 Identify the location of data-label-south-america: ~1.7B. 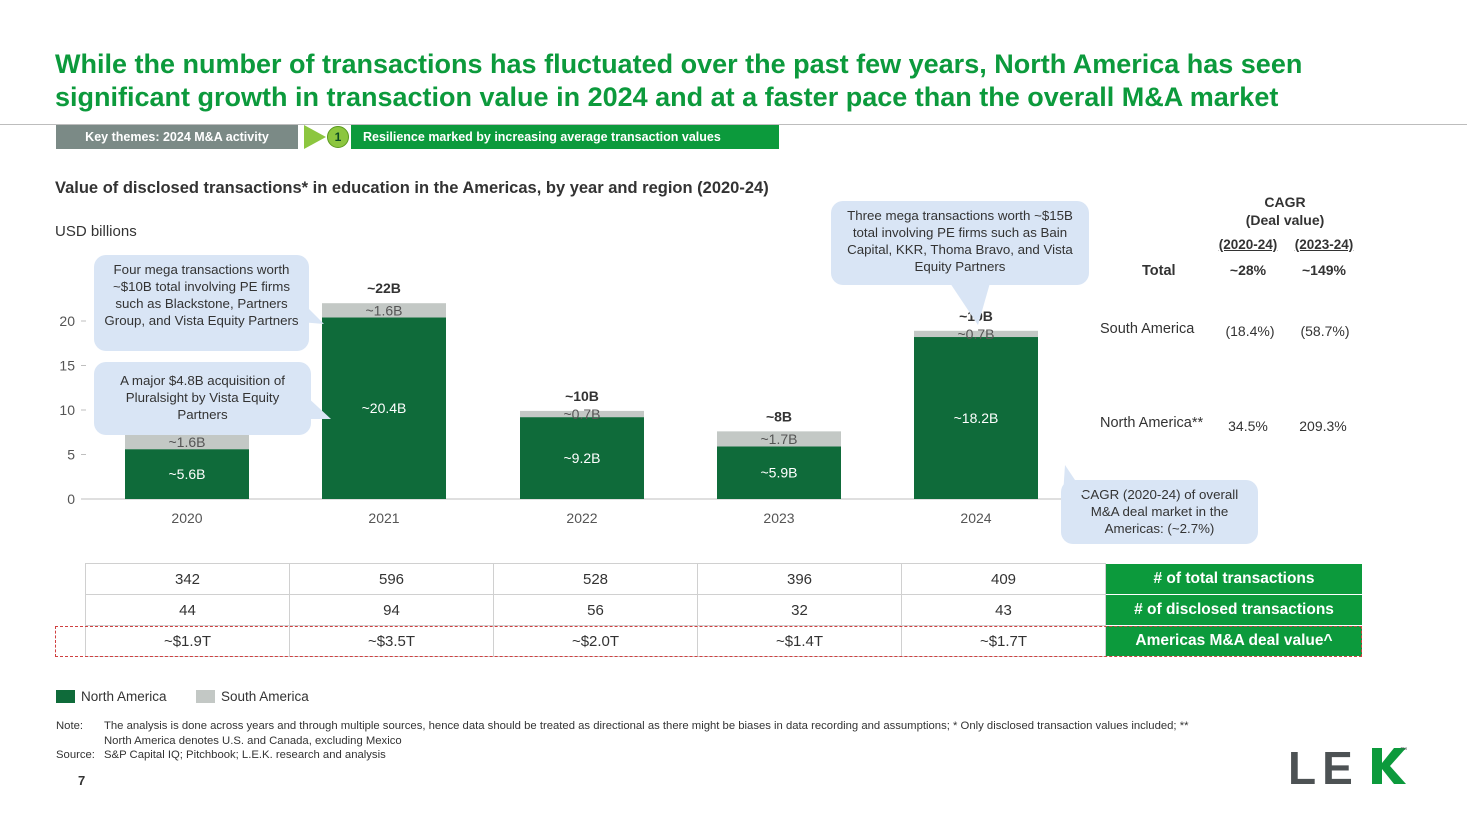
(779, 439).